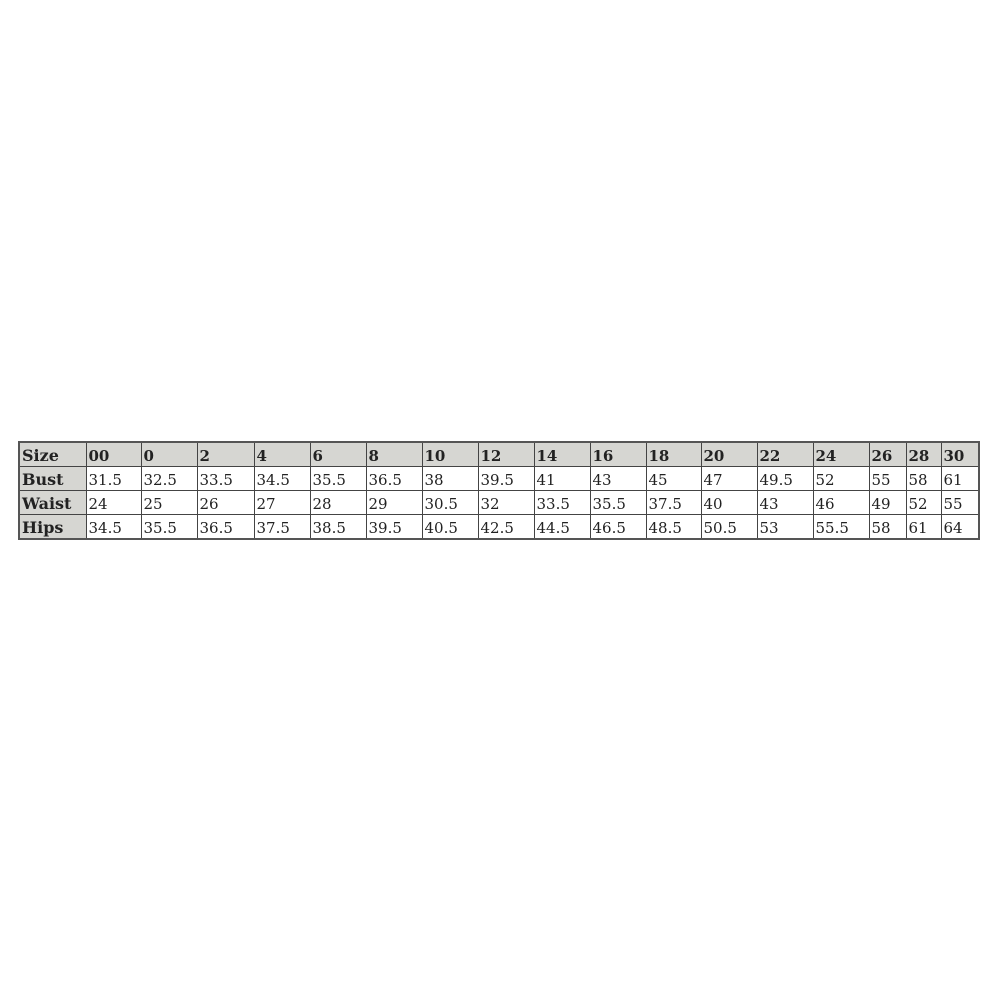  I want to click on size-column-header: 2, so click(225, 454).